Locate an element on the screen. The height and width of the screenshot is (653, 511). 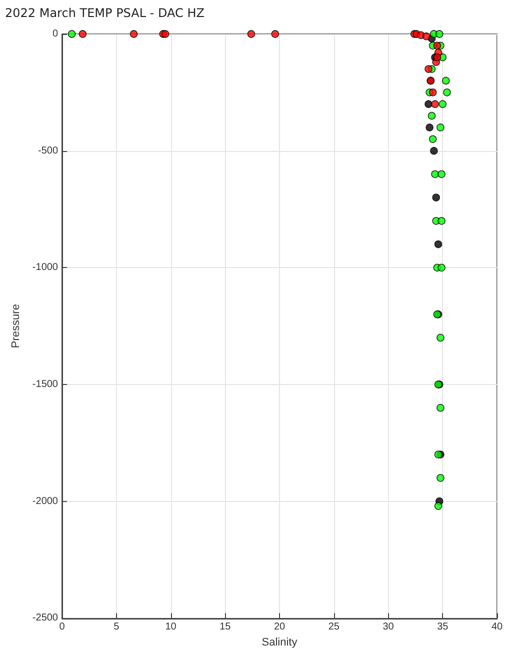
y-axis-title: Pressure is located at coordinates (16, 326).